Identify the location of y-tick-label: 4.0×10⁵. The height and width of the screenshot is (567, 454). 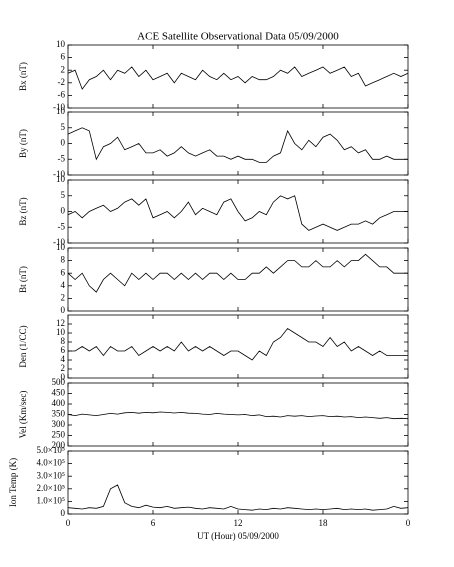
(51, 463).